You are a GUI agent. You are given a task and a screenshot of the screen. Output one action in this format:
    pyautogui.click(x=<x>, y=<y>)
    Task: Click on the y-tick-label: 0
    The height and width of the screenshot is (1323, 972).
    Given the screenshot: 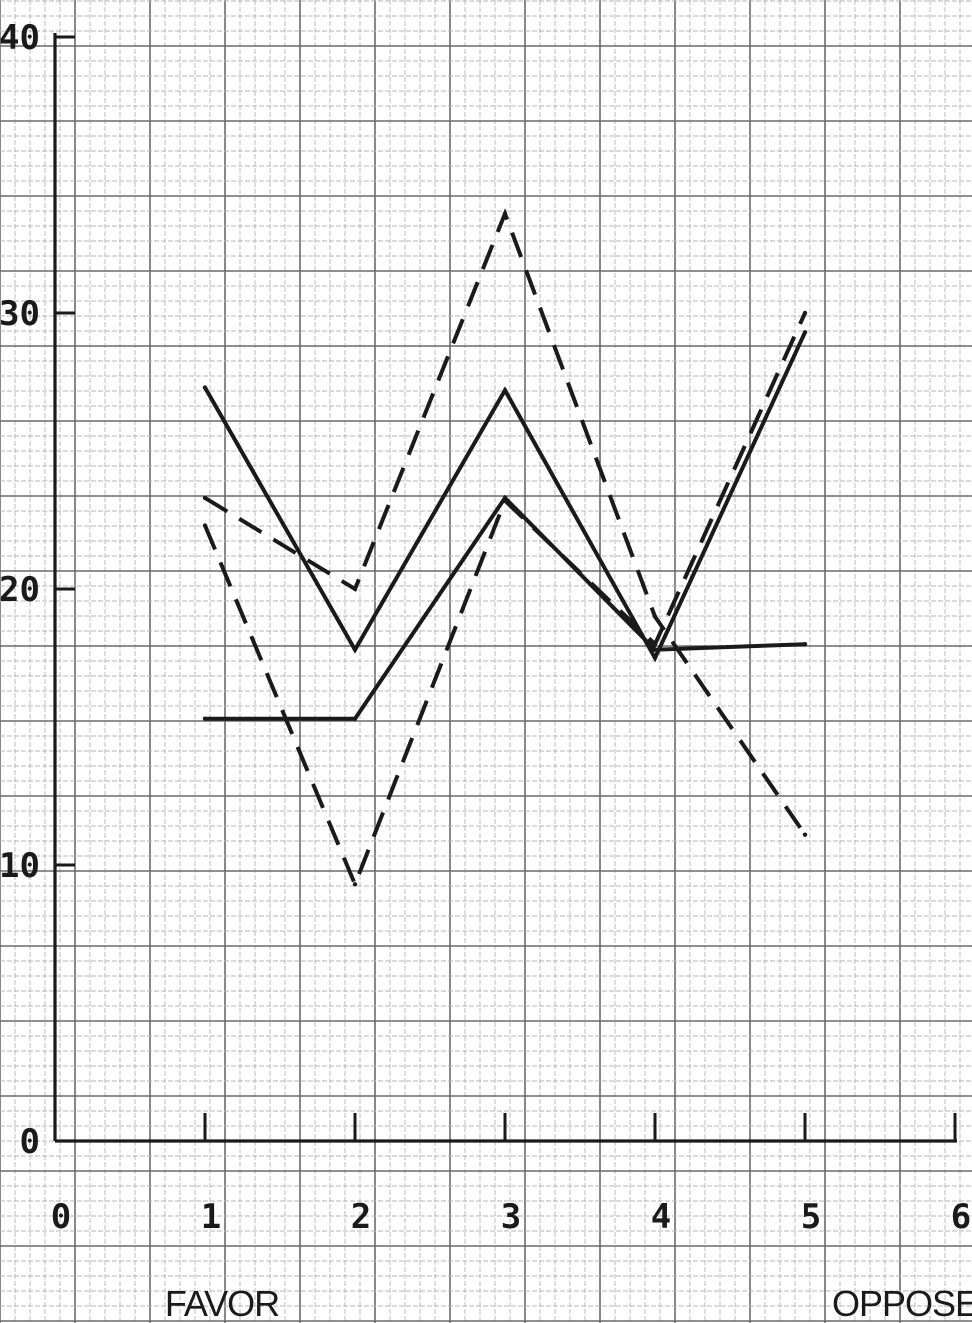 What is the action you would take?
    pyautogui.click(x=30, y=1142)
    